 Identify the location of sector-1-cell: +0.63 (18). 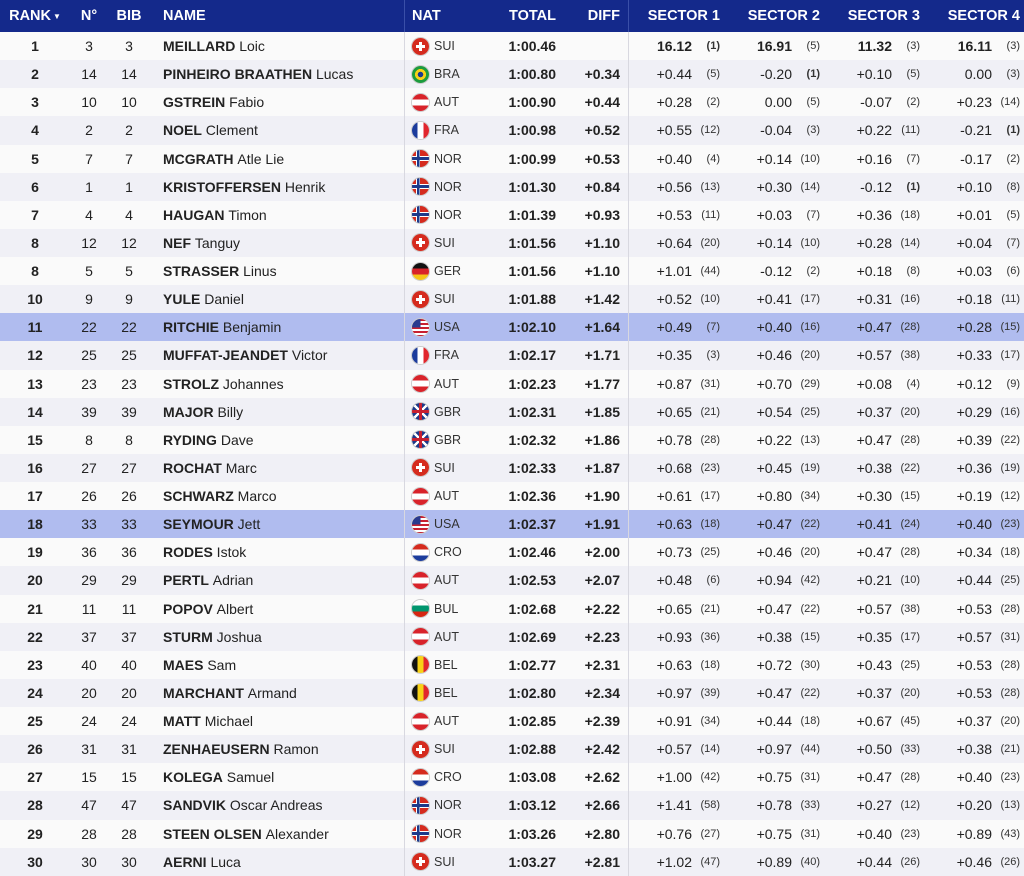
(675, 665).